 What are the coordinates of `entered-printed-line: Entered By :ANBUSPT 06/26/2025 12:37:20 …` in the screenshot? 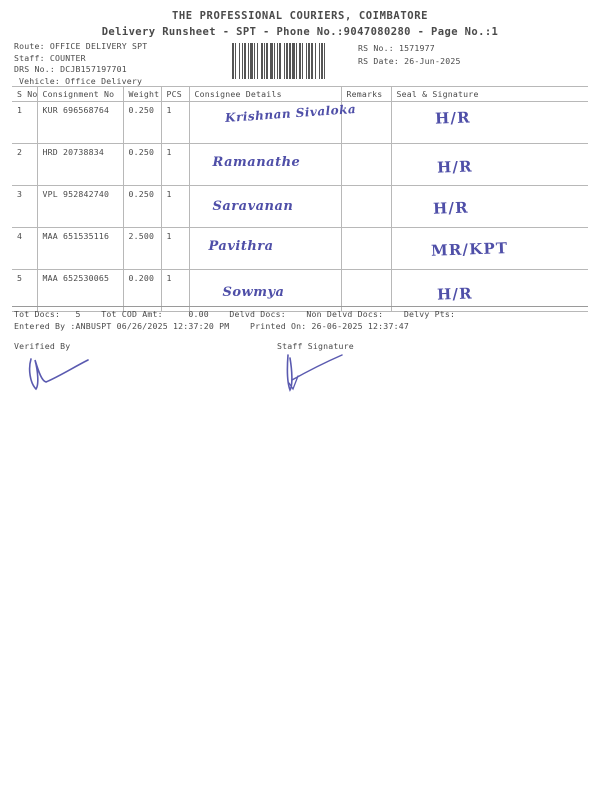 It's located at (211, 326).